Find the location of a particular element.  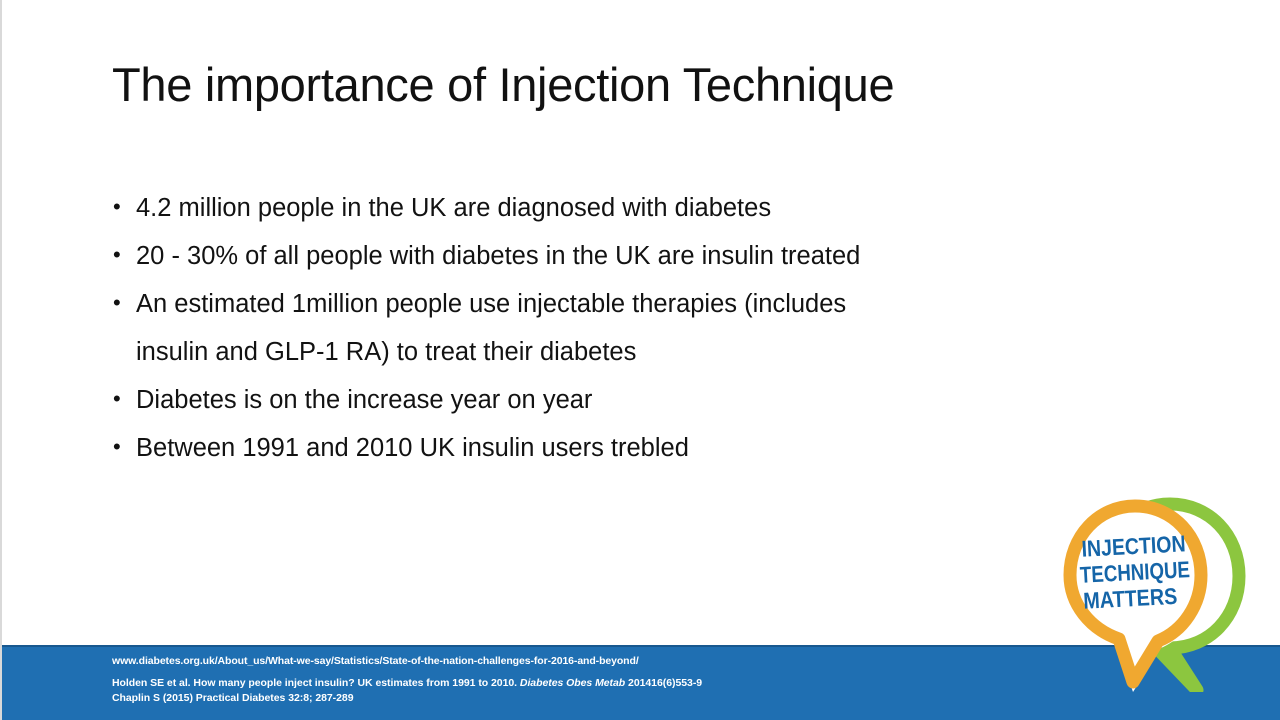

orange-speech-bubble-icon is located at coordinates (1135, 594).